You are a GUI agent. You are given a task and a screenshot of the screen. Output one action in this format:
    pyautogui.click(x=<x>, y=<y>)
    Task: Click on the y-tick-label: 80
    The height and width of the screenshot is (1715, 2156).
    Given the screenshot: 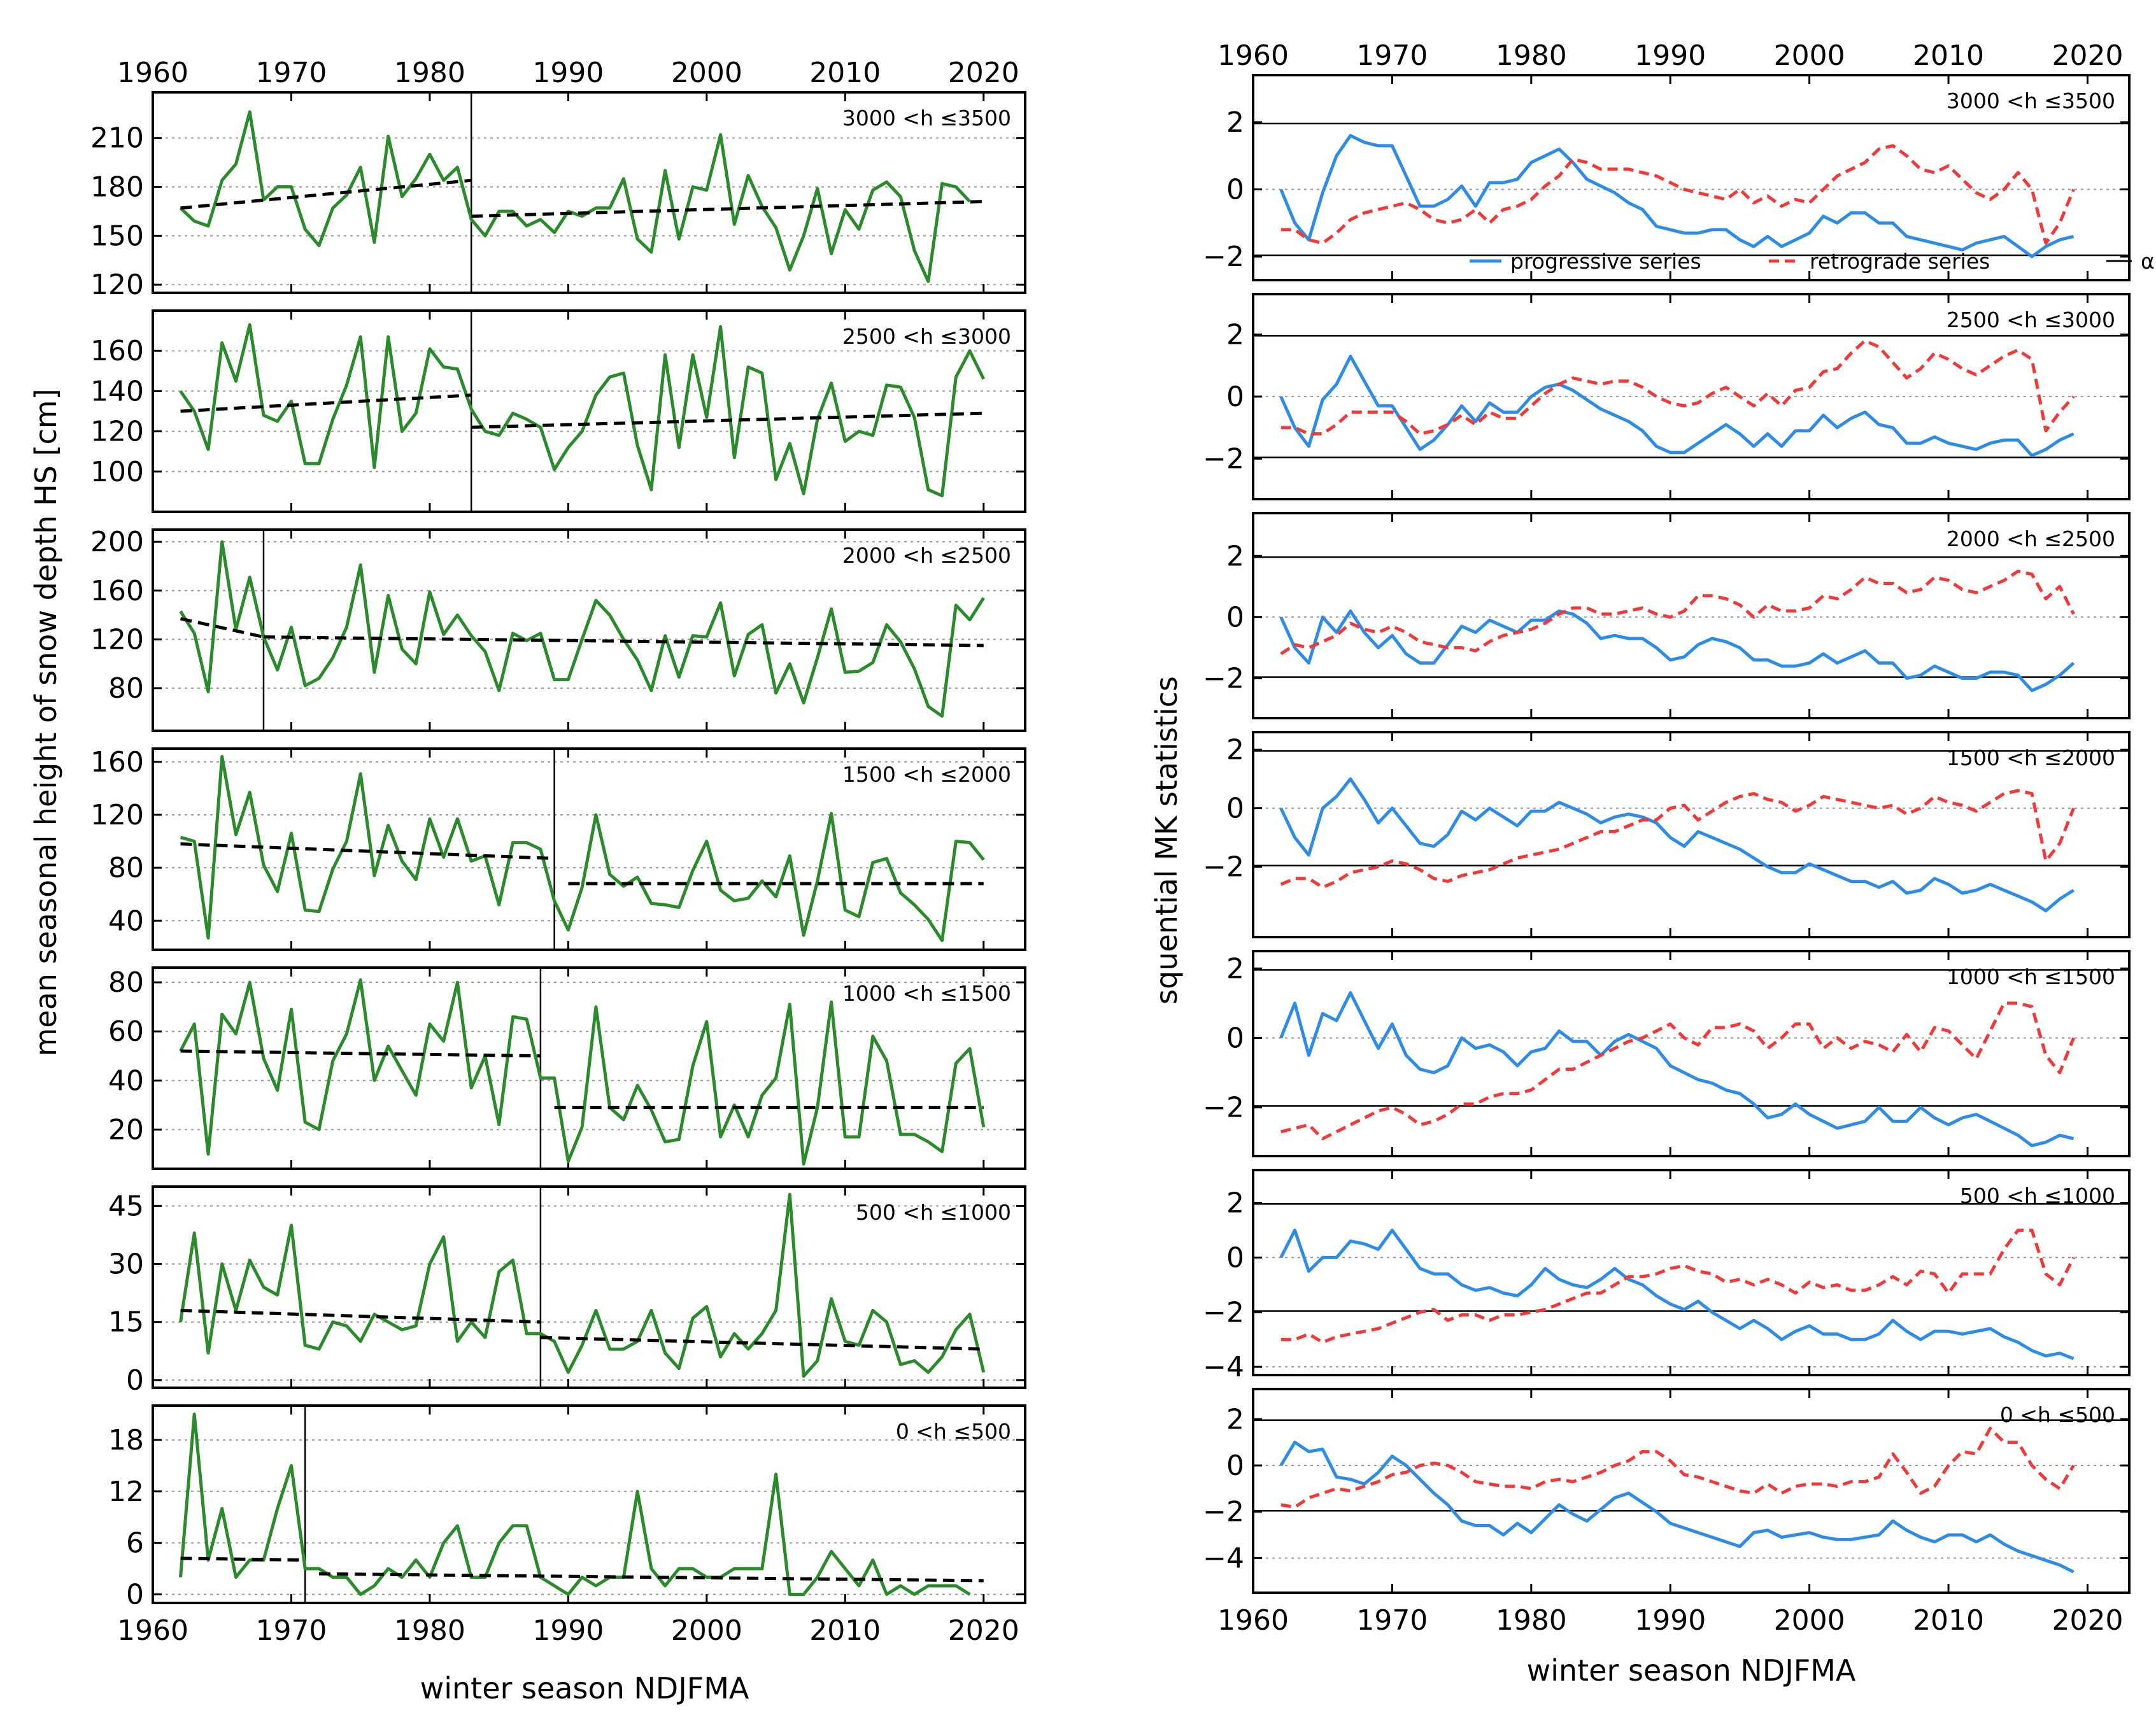 What is the action you would take?
    pyautogui.click(x=126, y=982)
    